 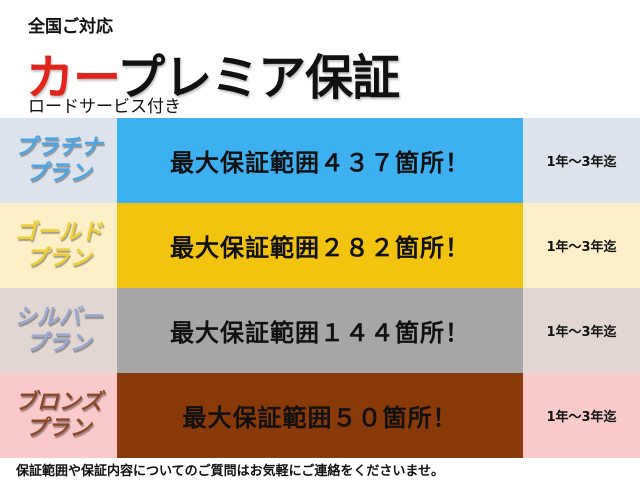 I want to click on top-line: 全国ご対応, so click(x=70, y=27).